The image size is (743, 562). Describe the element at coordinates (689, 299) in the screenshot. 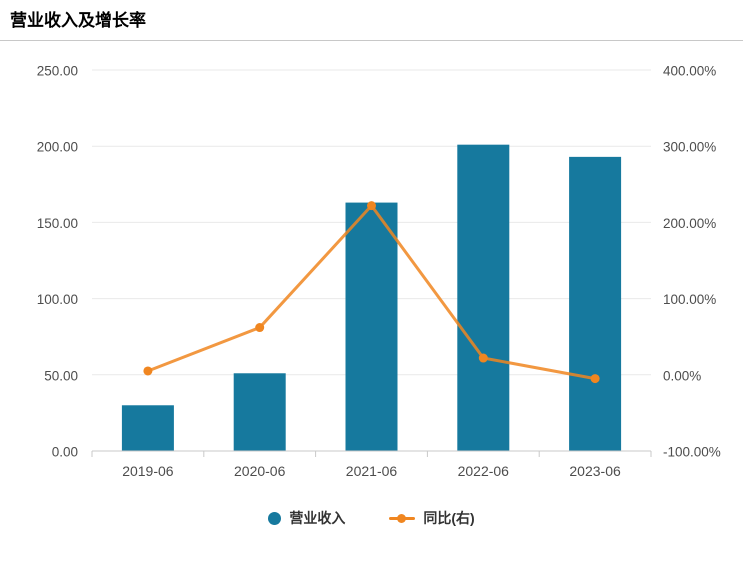

I see `right-axis-tick-label: 100.00%` at that location.